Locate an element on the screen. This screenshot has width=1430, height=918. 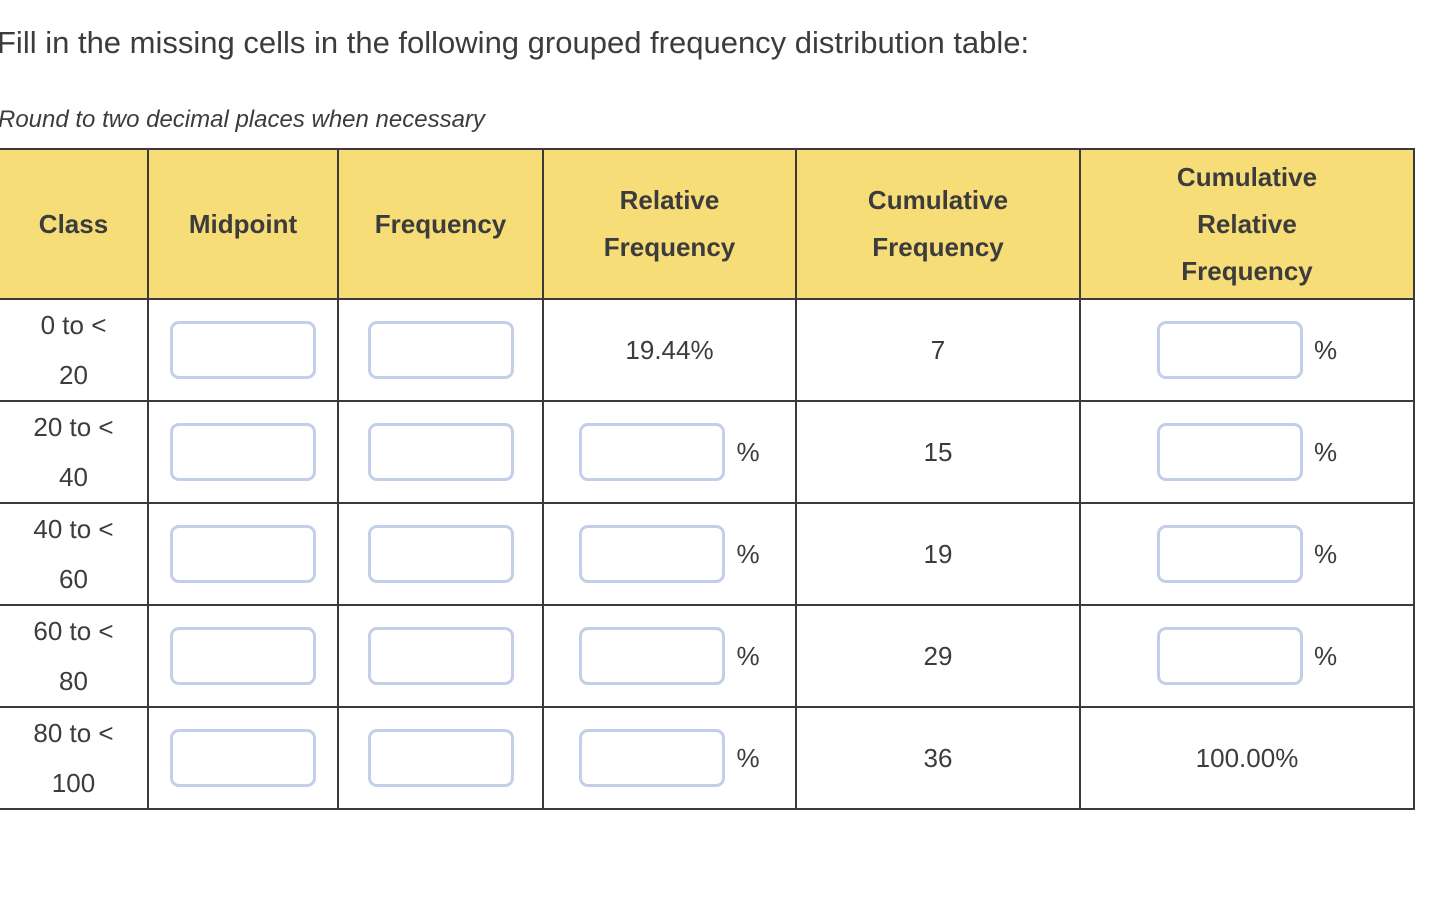
cumulative-frequency-cell: 29 is located at coordinates (938, 656).